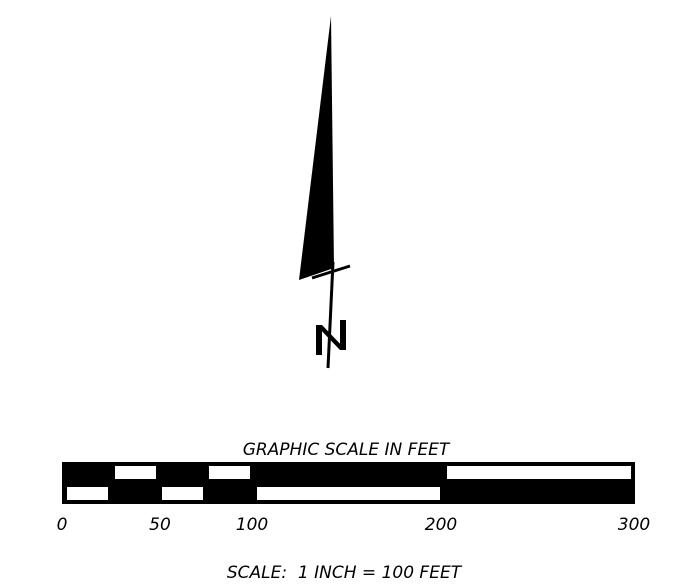  I want to click on scale-tick-label: 300, so click(634, 525).